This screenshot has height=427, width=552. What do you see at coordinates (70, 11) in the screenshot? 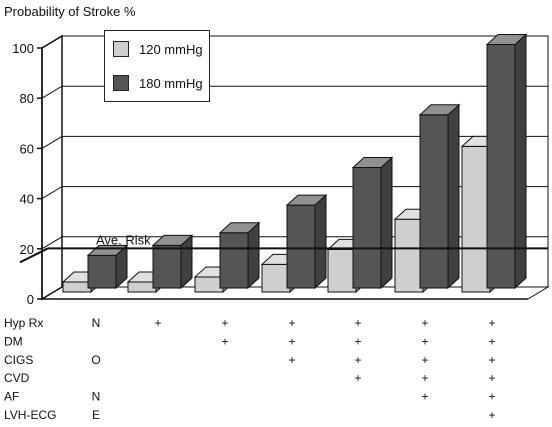
I see `chart-title: Probability of Stroke %` at bounding box center [70, 11].